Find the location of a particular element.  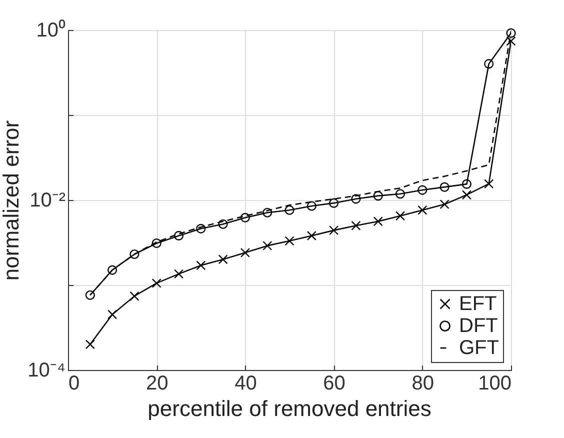

x-tick-label: 0 is located at coordinates (74, 383).